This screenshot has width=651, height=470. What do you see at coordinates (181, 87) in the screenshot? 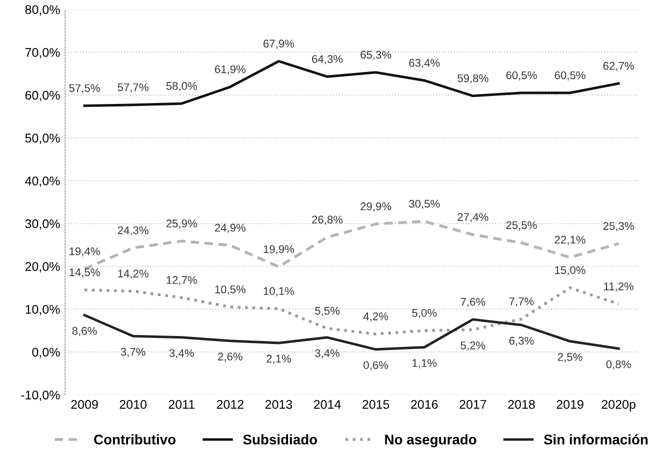
I see `data-label: 58,0%` at bounding box center [181, 87].